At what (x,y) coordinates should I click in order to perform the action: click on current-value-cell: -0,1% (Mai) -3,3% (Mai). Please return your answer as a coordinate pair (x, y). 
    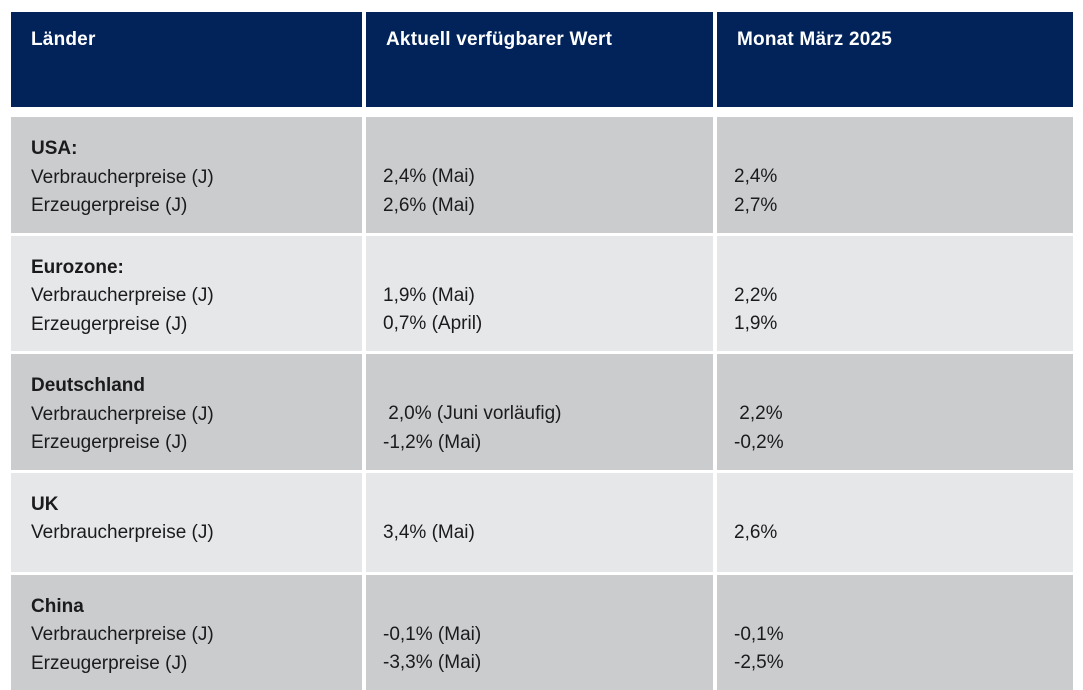
    Looking at the image, I should click on (539, 632).